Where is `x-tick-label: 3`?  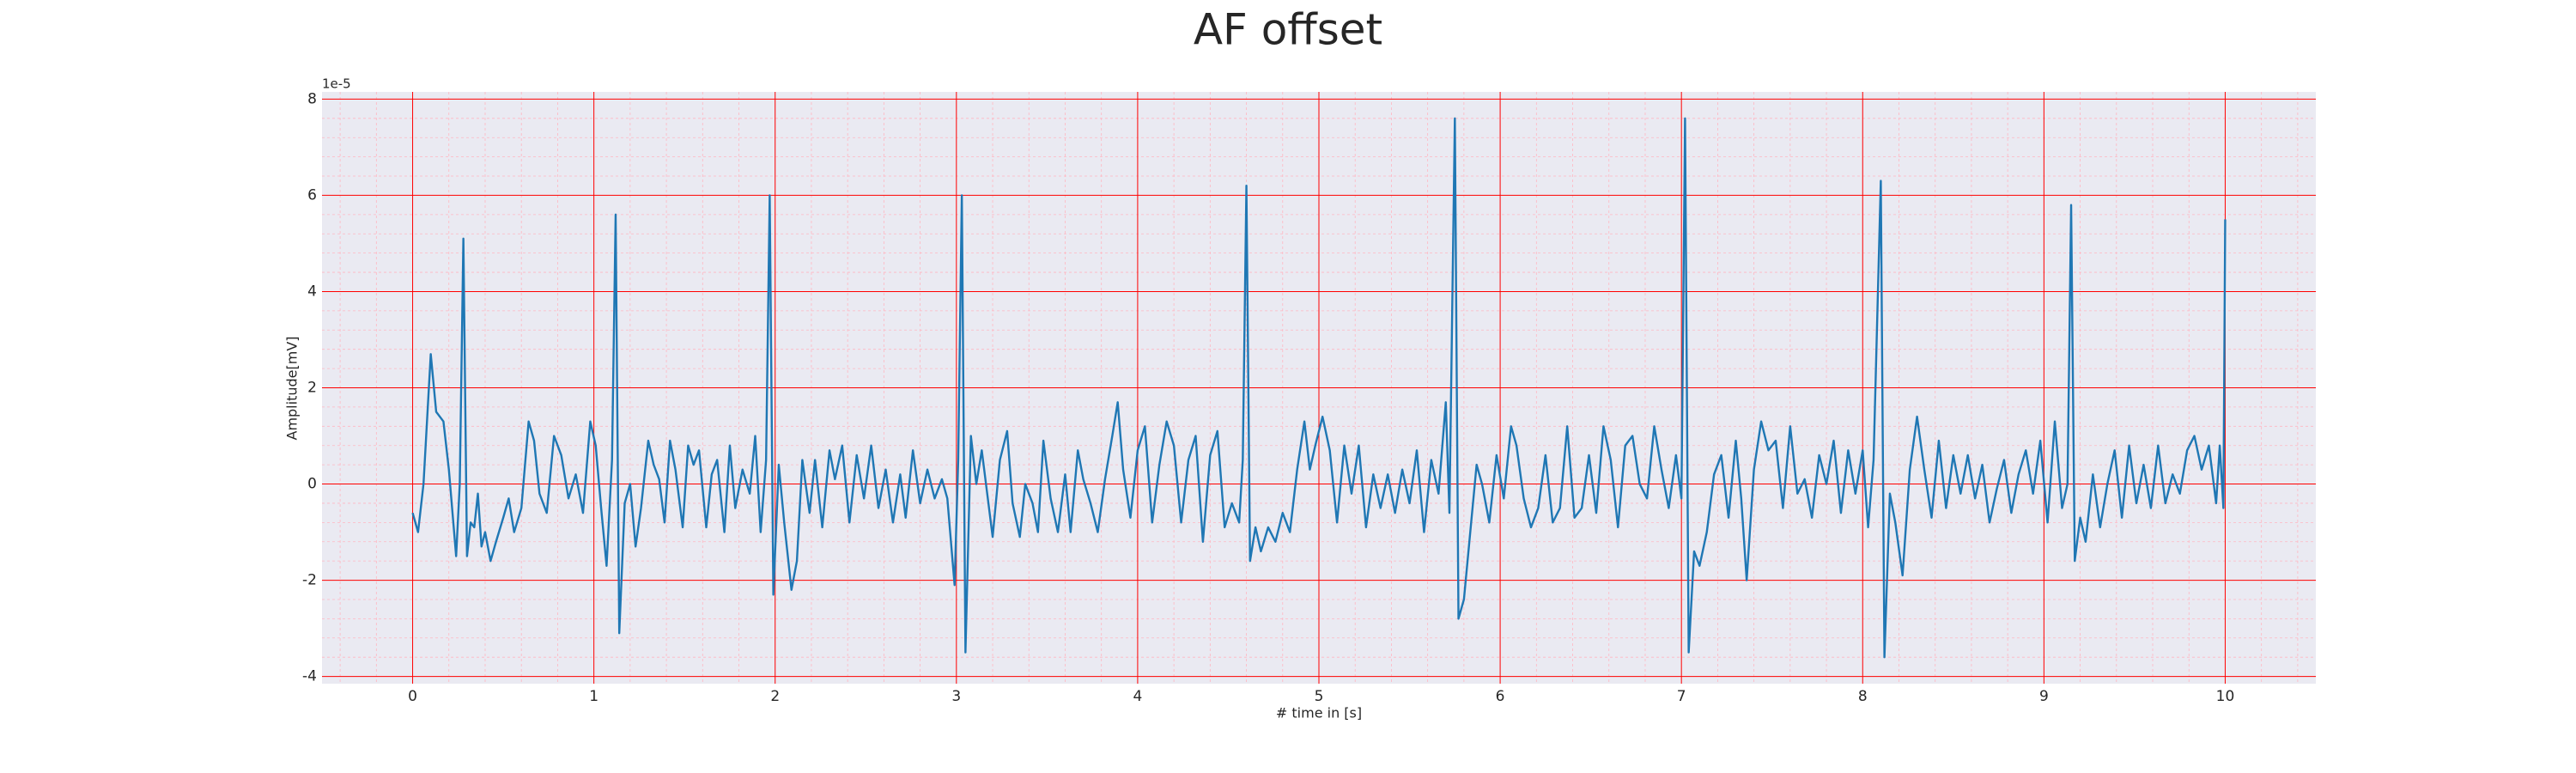
x-tick-label: 3 is located at coordinates (956, 696).